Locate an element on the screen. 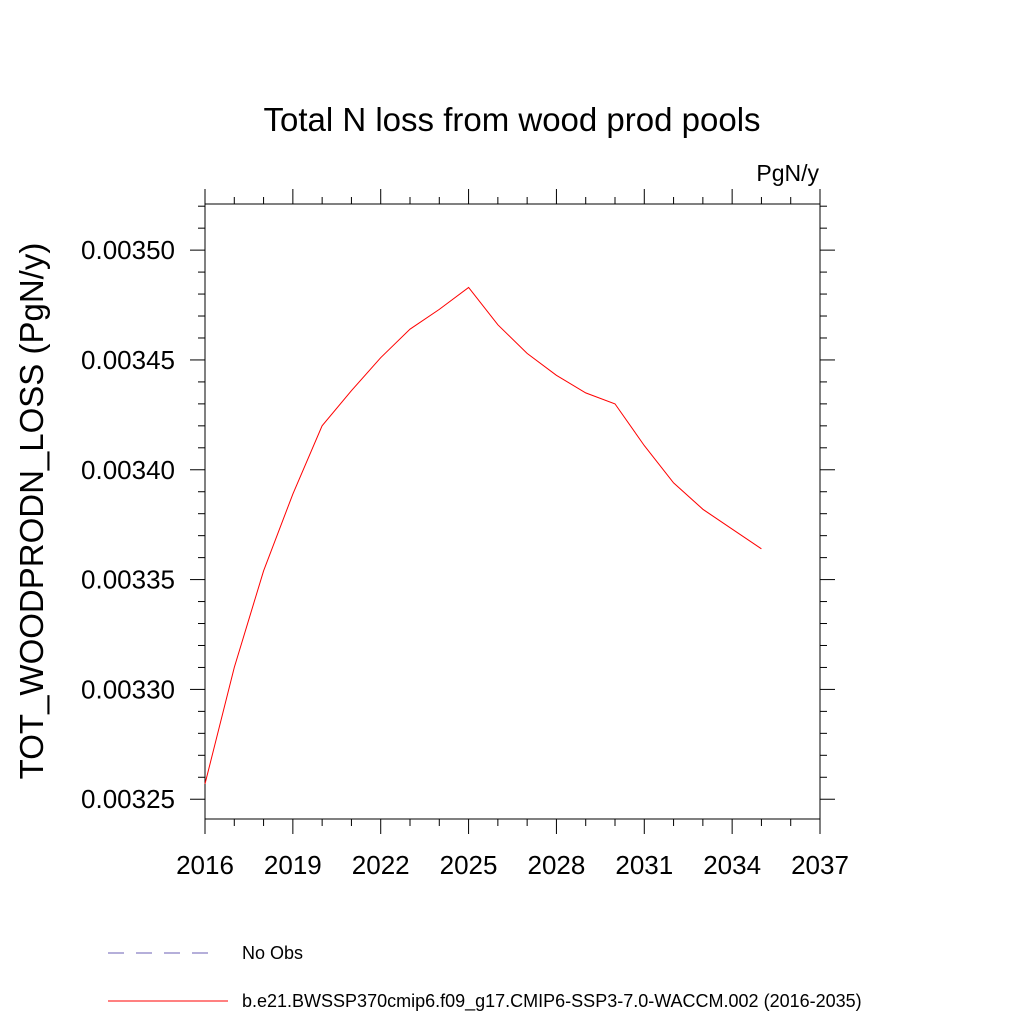 The width and height of the screenshot is (1024, 1024). x-tick-label: 2037 is located at coordinates (820, 865).